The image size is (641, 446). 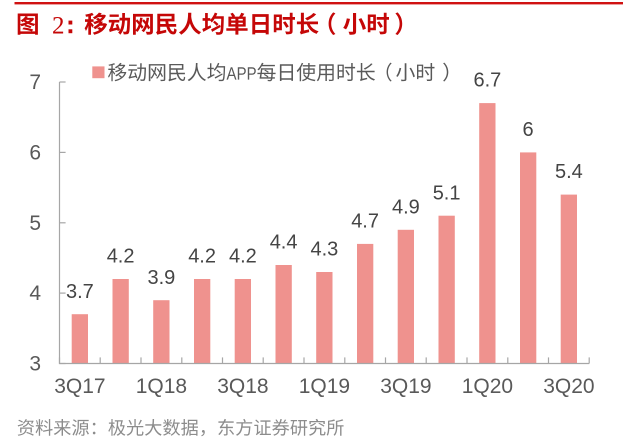 I want to click on svg-text: 7, so click(x=35, y=82).